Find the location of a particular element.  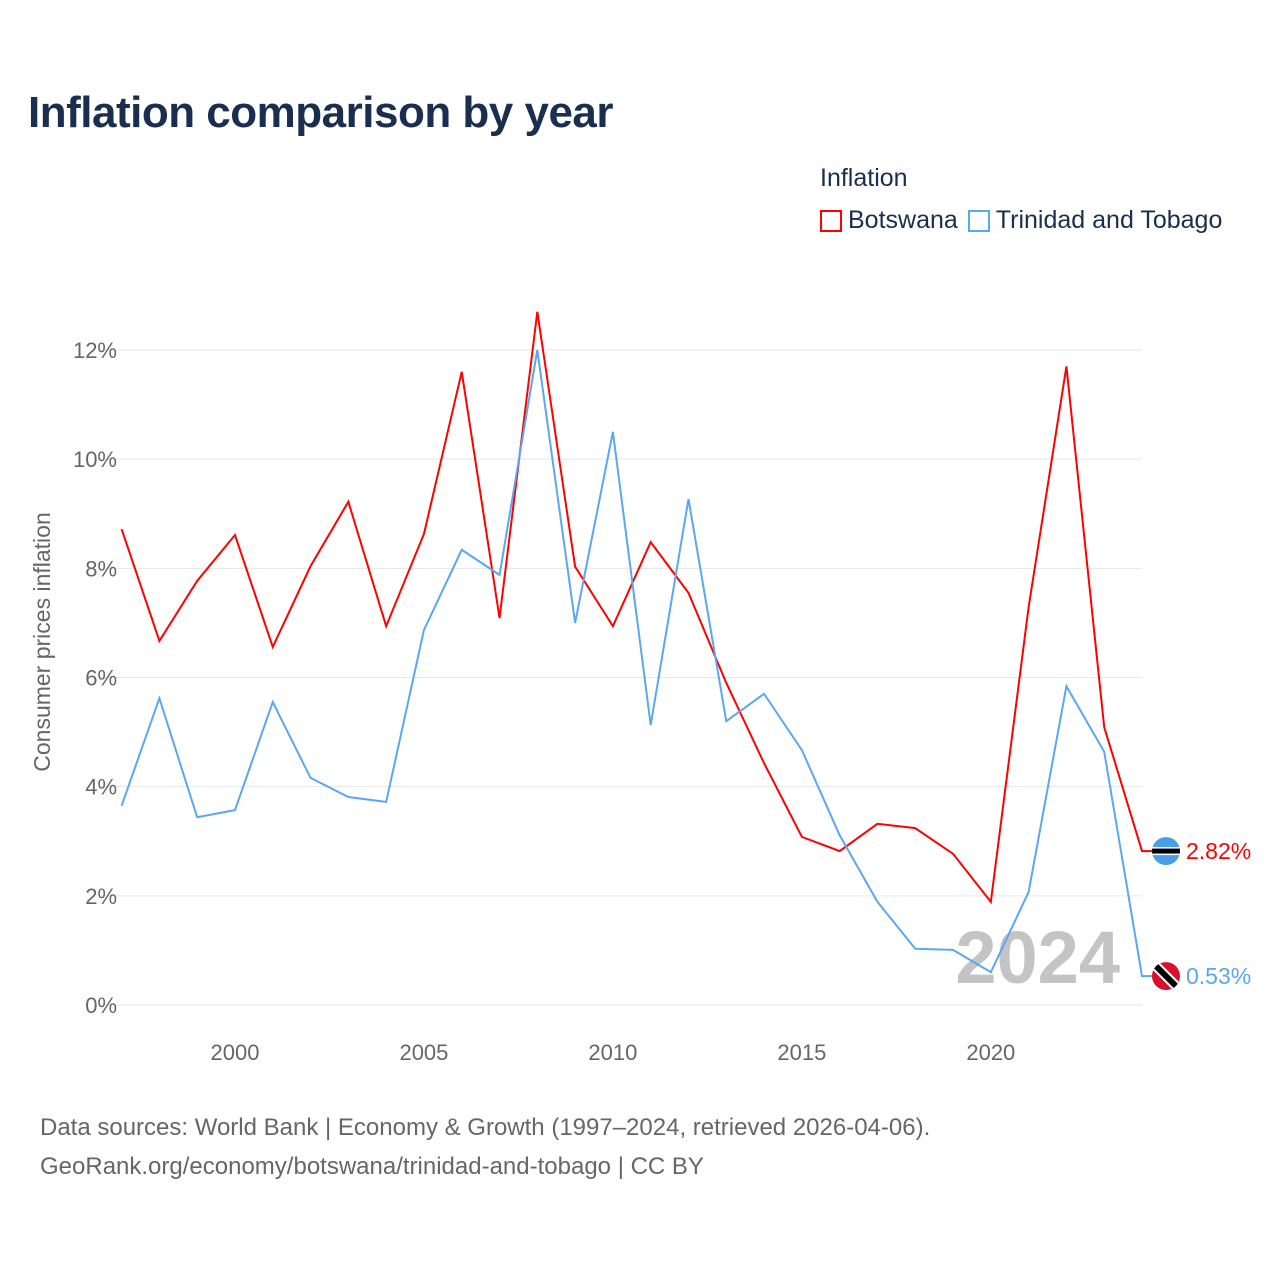

legend: Botswana Trinidad and Tobago is located at coordinates (1021, 220).